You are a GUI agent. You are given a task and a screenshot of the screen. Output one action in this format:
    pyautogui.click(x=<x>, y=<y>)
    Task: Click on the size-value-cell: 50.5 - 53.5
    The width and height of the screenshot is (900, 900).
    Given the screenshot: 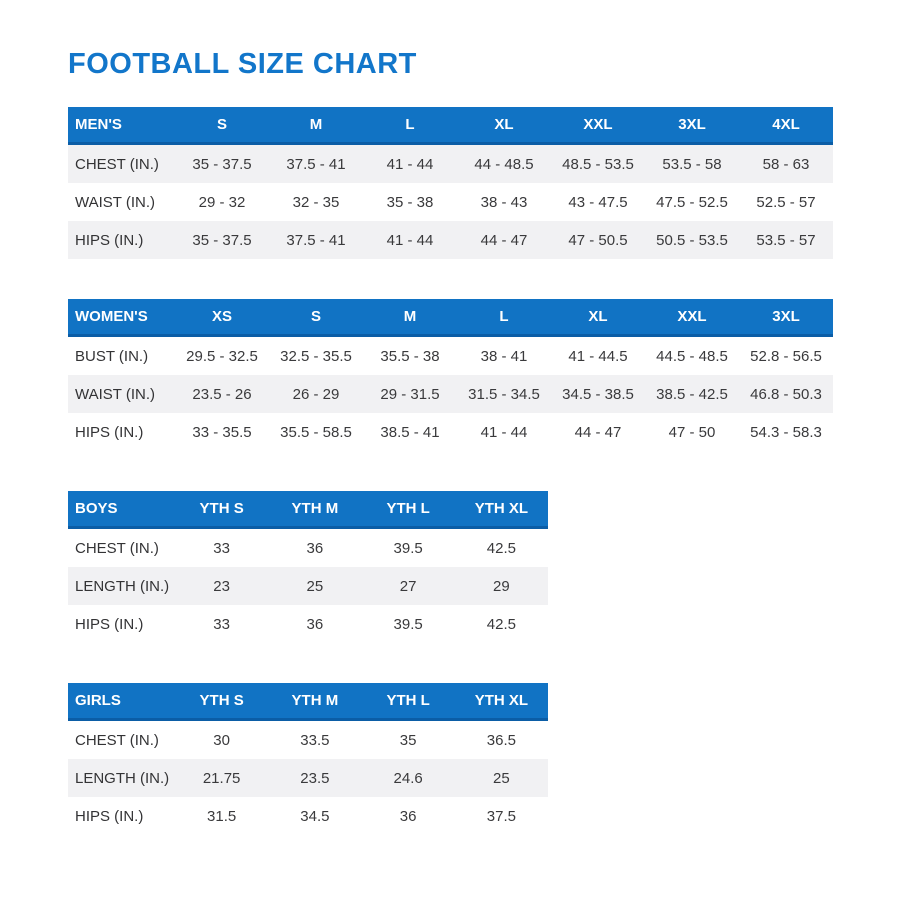 What is the action you would take?
    pyautogui.click(x=692, y=240)
    